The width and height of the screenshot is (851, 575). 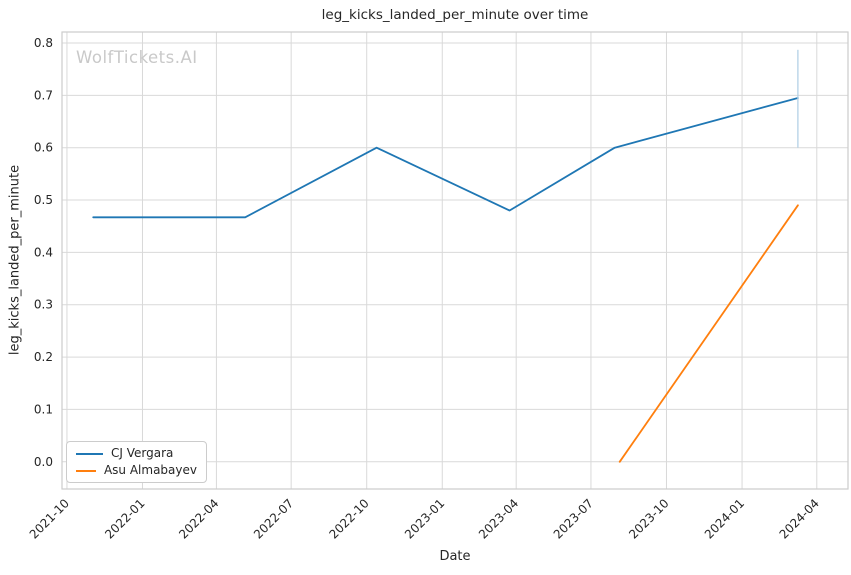 I want to click on legend-item: CJ Vergara, so click(x=136, y=452).